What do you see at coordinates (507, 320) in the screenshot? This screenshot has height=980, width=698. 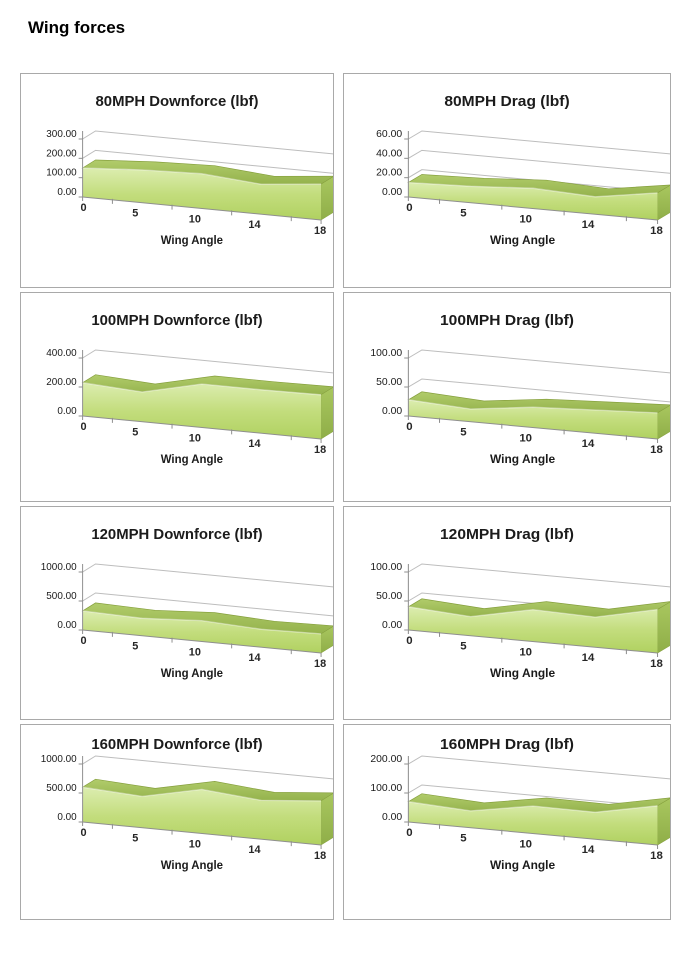 I see `chart-title: 100MPH Drag (lbf)` at bounding box center [507, 320].